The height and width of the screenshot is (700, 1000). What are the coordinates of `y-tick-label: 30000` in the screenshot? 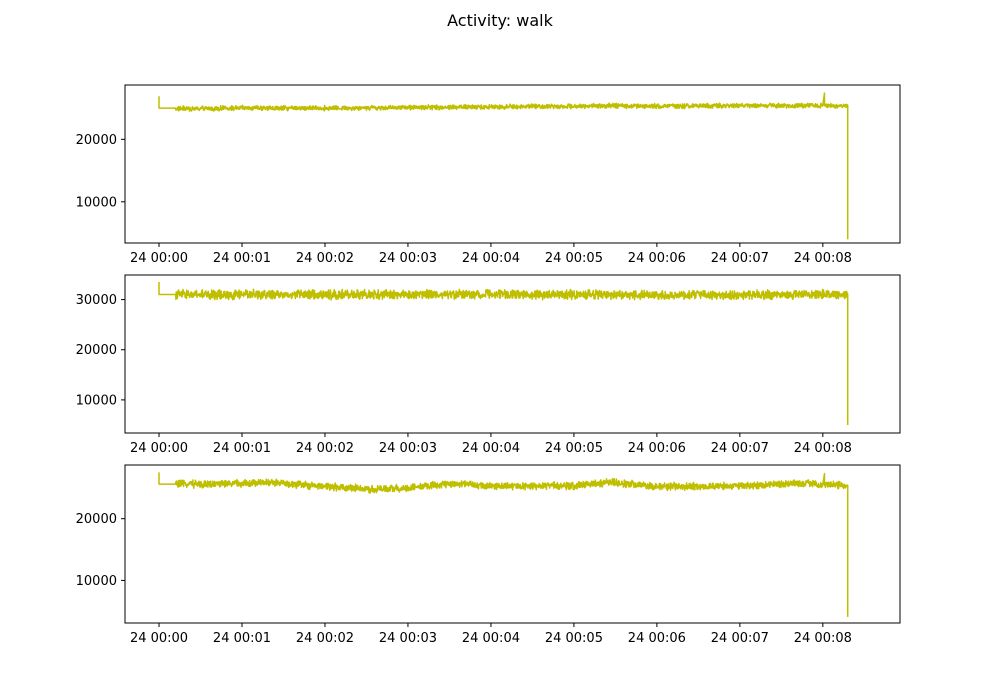 It's located at (96, 300).